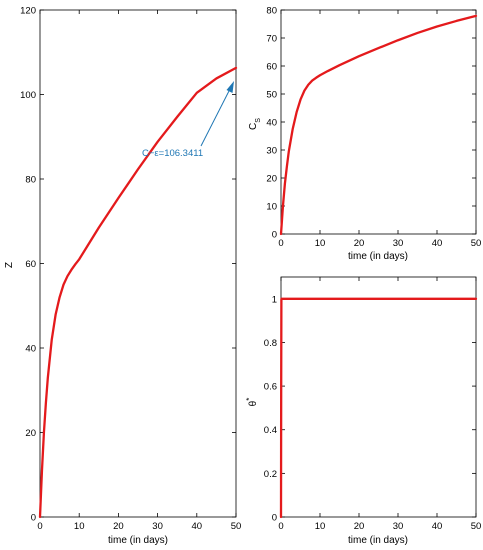 This screenshot has width=483, height=550. I want to click on ylabel-cs-sub: S, so click(258, 120).